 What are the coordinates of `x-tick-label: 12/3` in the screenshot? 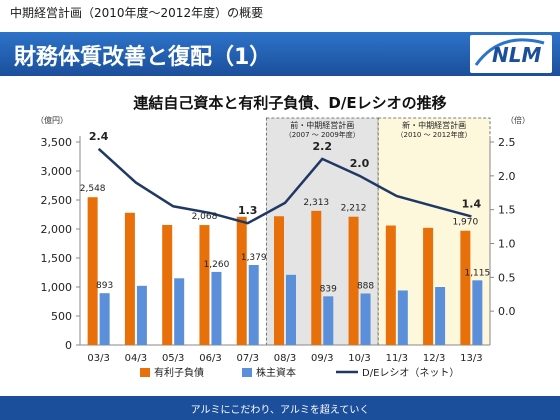 It's located at (434, 358).